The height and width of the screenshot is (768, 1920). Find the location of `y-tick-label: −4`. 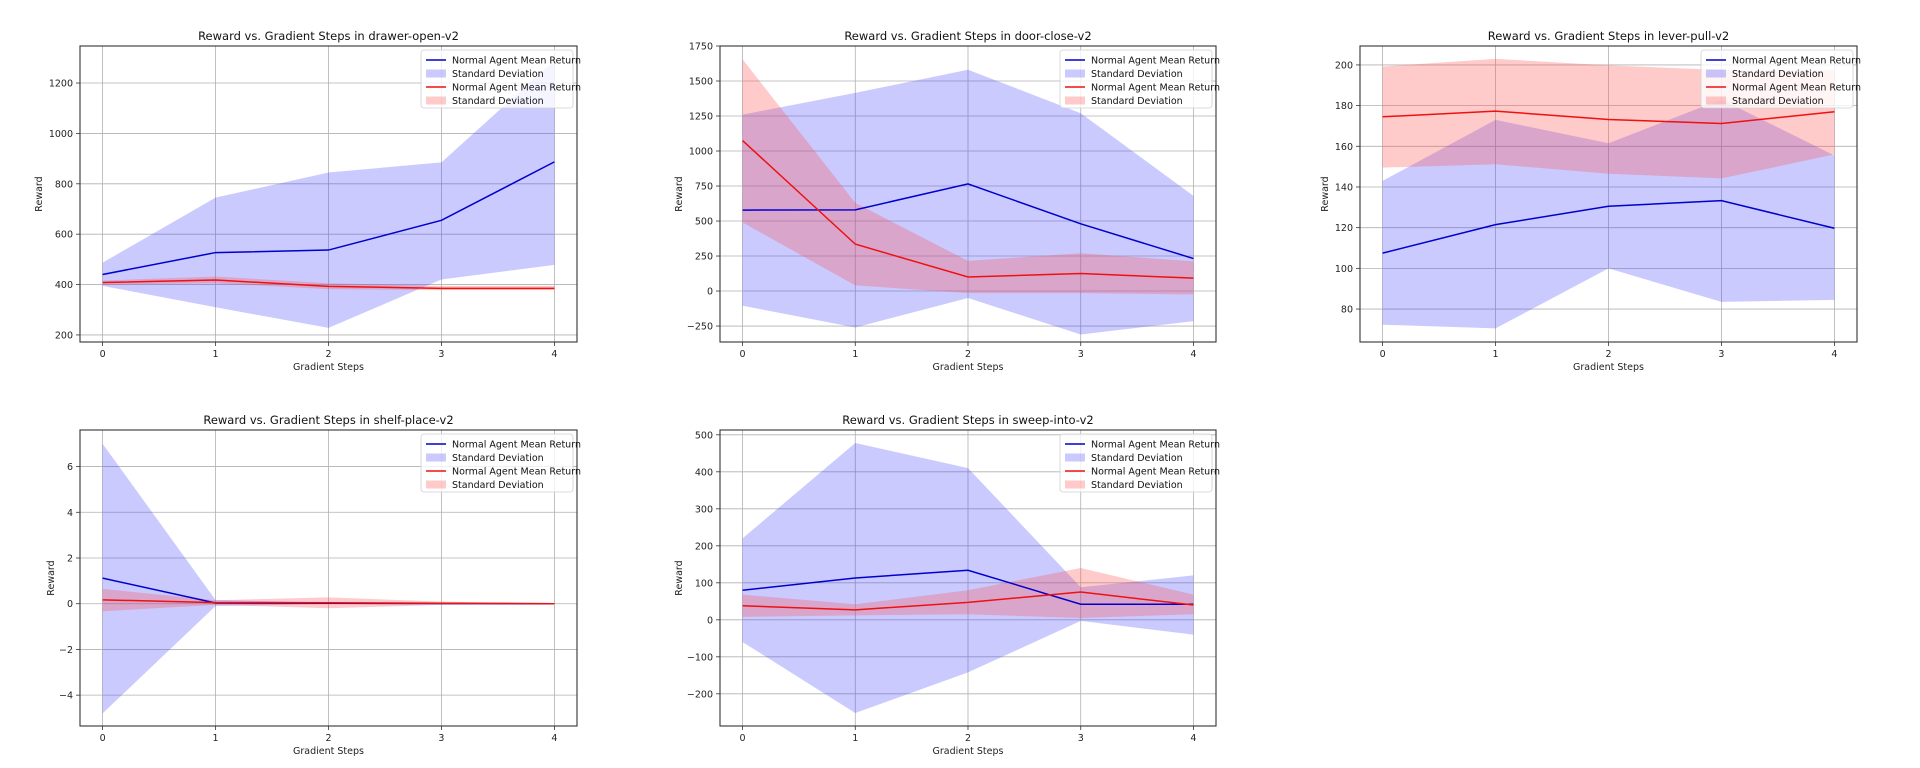

y-tick-label: −4 is located at coordinates (66, 696).